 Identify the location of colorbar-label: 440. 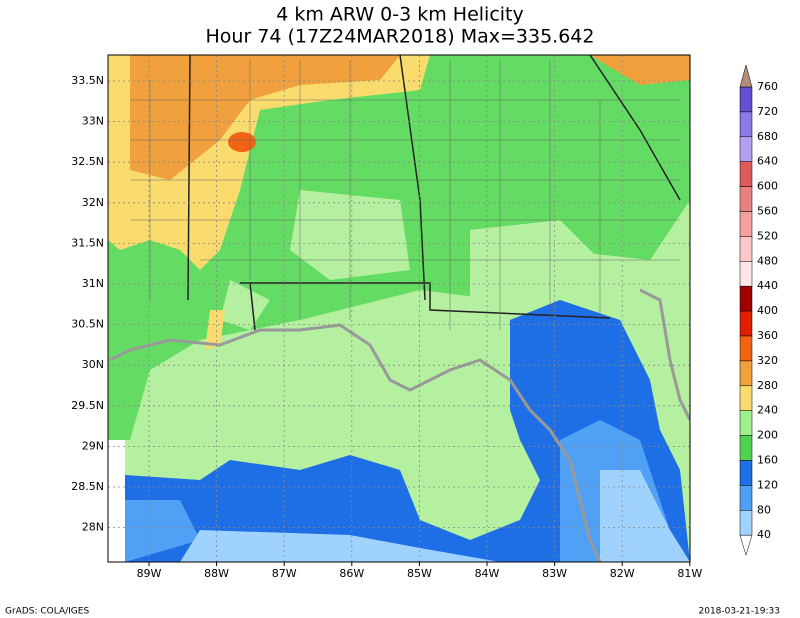
(767, 285).